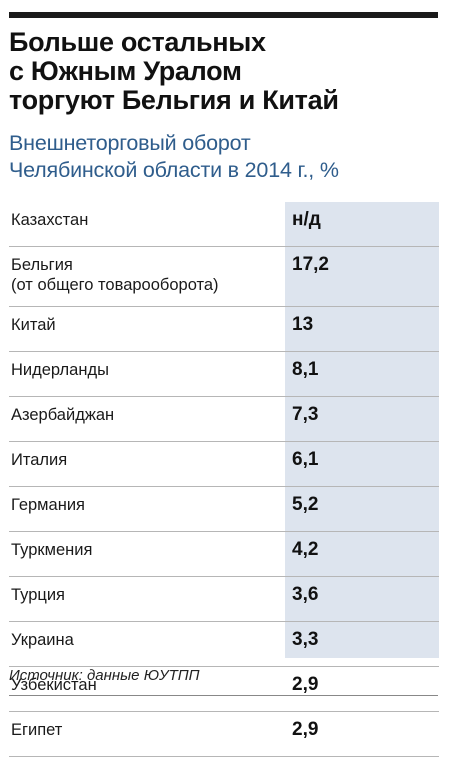 The height and width of the screenshot is (757, 450). I want to click on country-cell: Италия, so click(147, 464).